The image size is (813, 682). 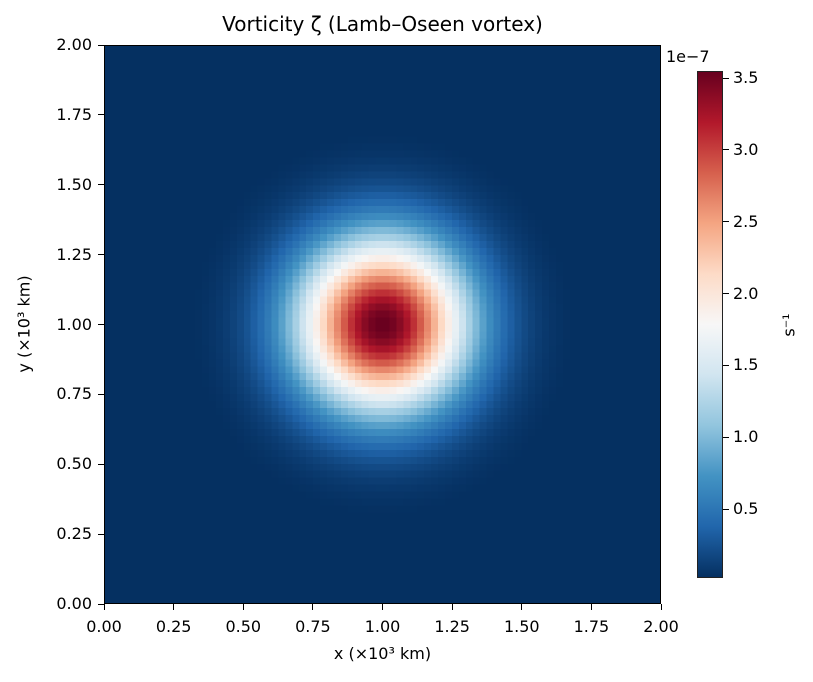 What do you see at coordinates (74, 254) in the screenshot?
I see `y-tick-label: 1.25` at bounding box center [74, 254].